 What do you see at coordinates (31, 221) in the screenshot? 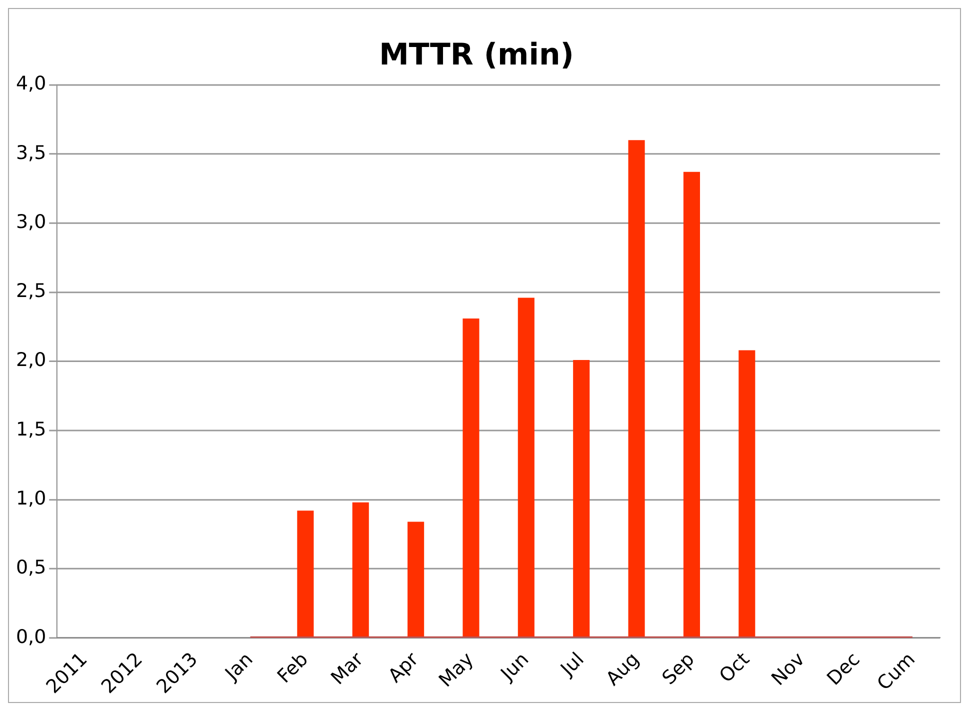
I see `y-tick-label: 3,0` at bounding box center [31, 221].